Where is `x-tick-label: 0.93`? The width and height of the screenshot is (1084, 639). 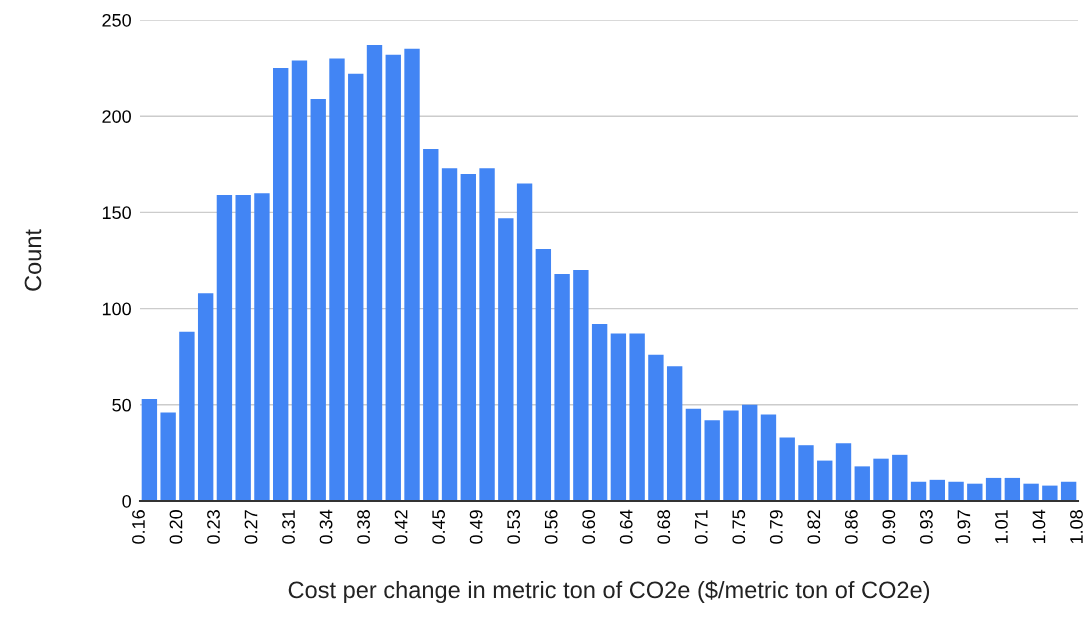 x-tick-label: 0.93 is located at coordinates (926, 527).